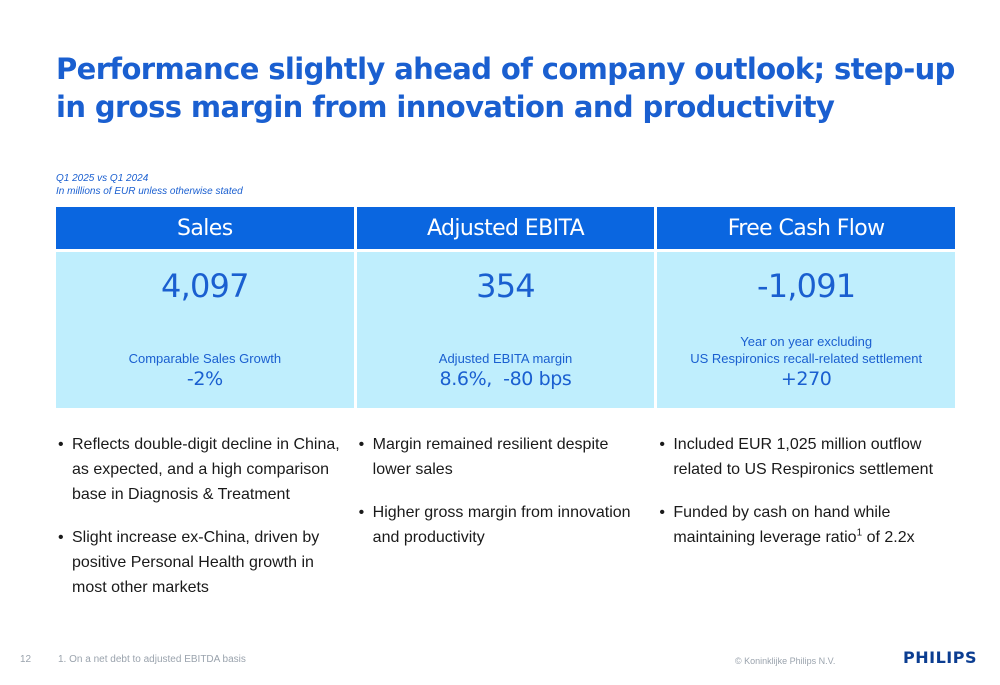  What do you see at coordinates (888, 537) in the screenshot?
I see `bullet-fcf-2-tail: of 2.2x` at bounding box center [888, 537].